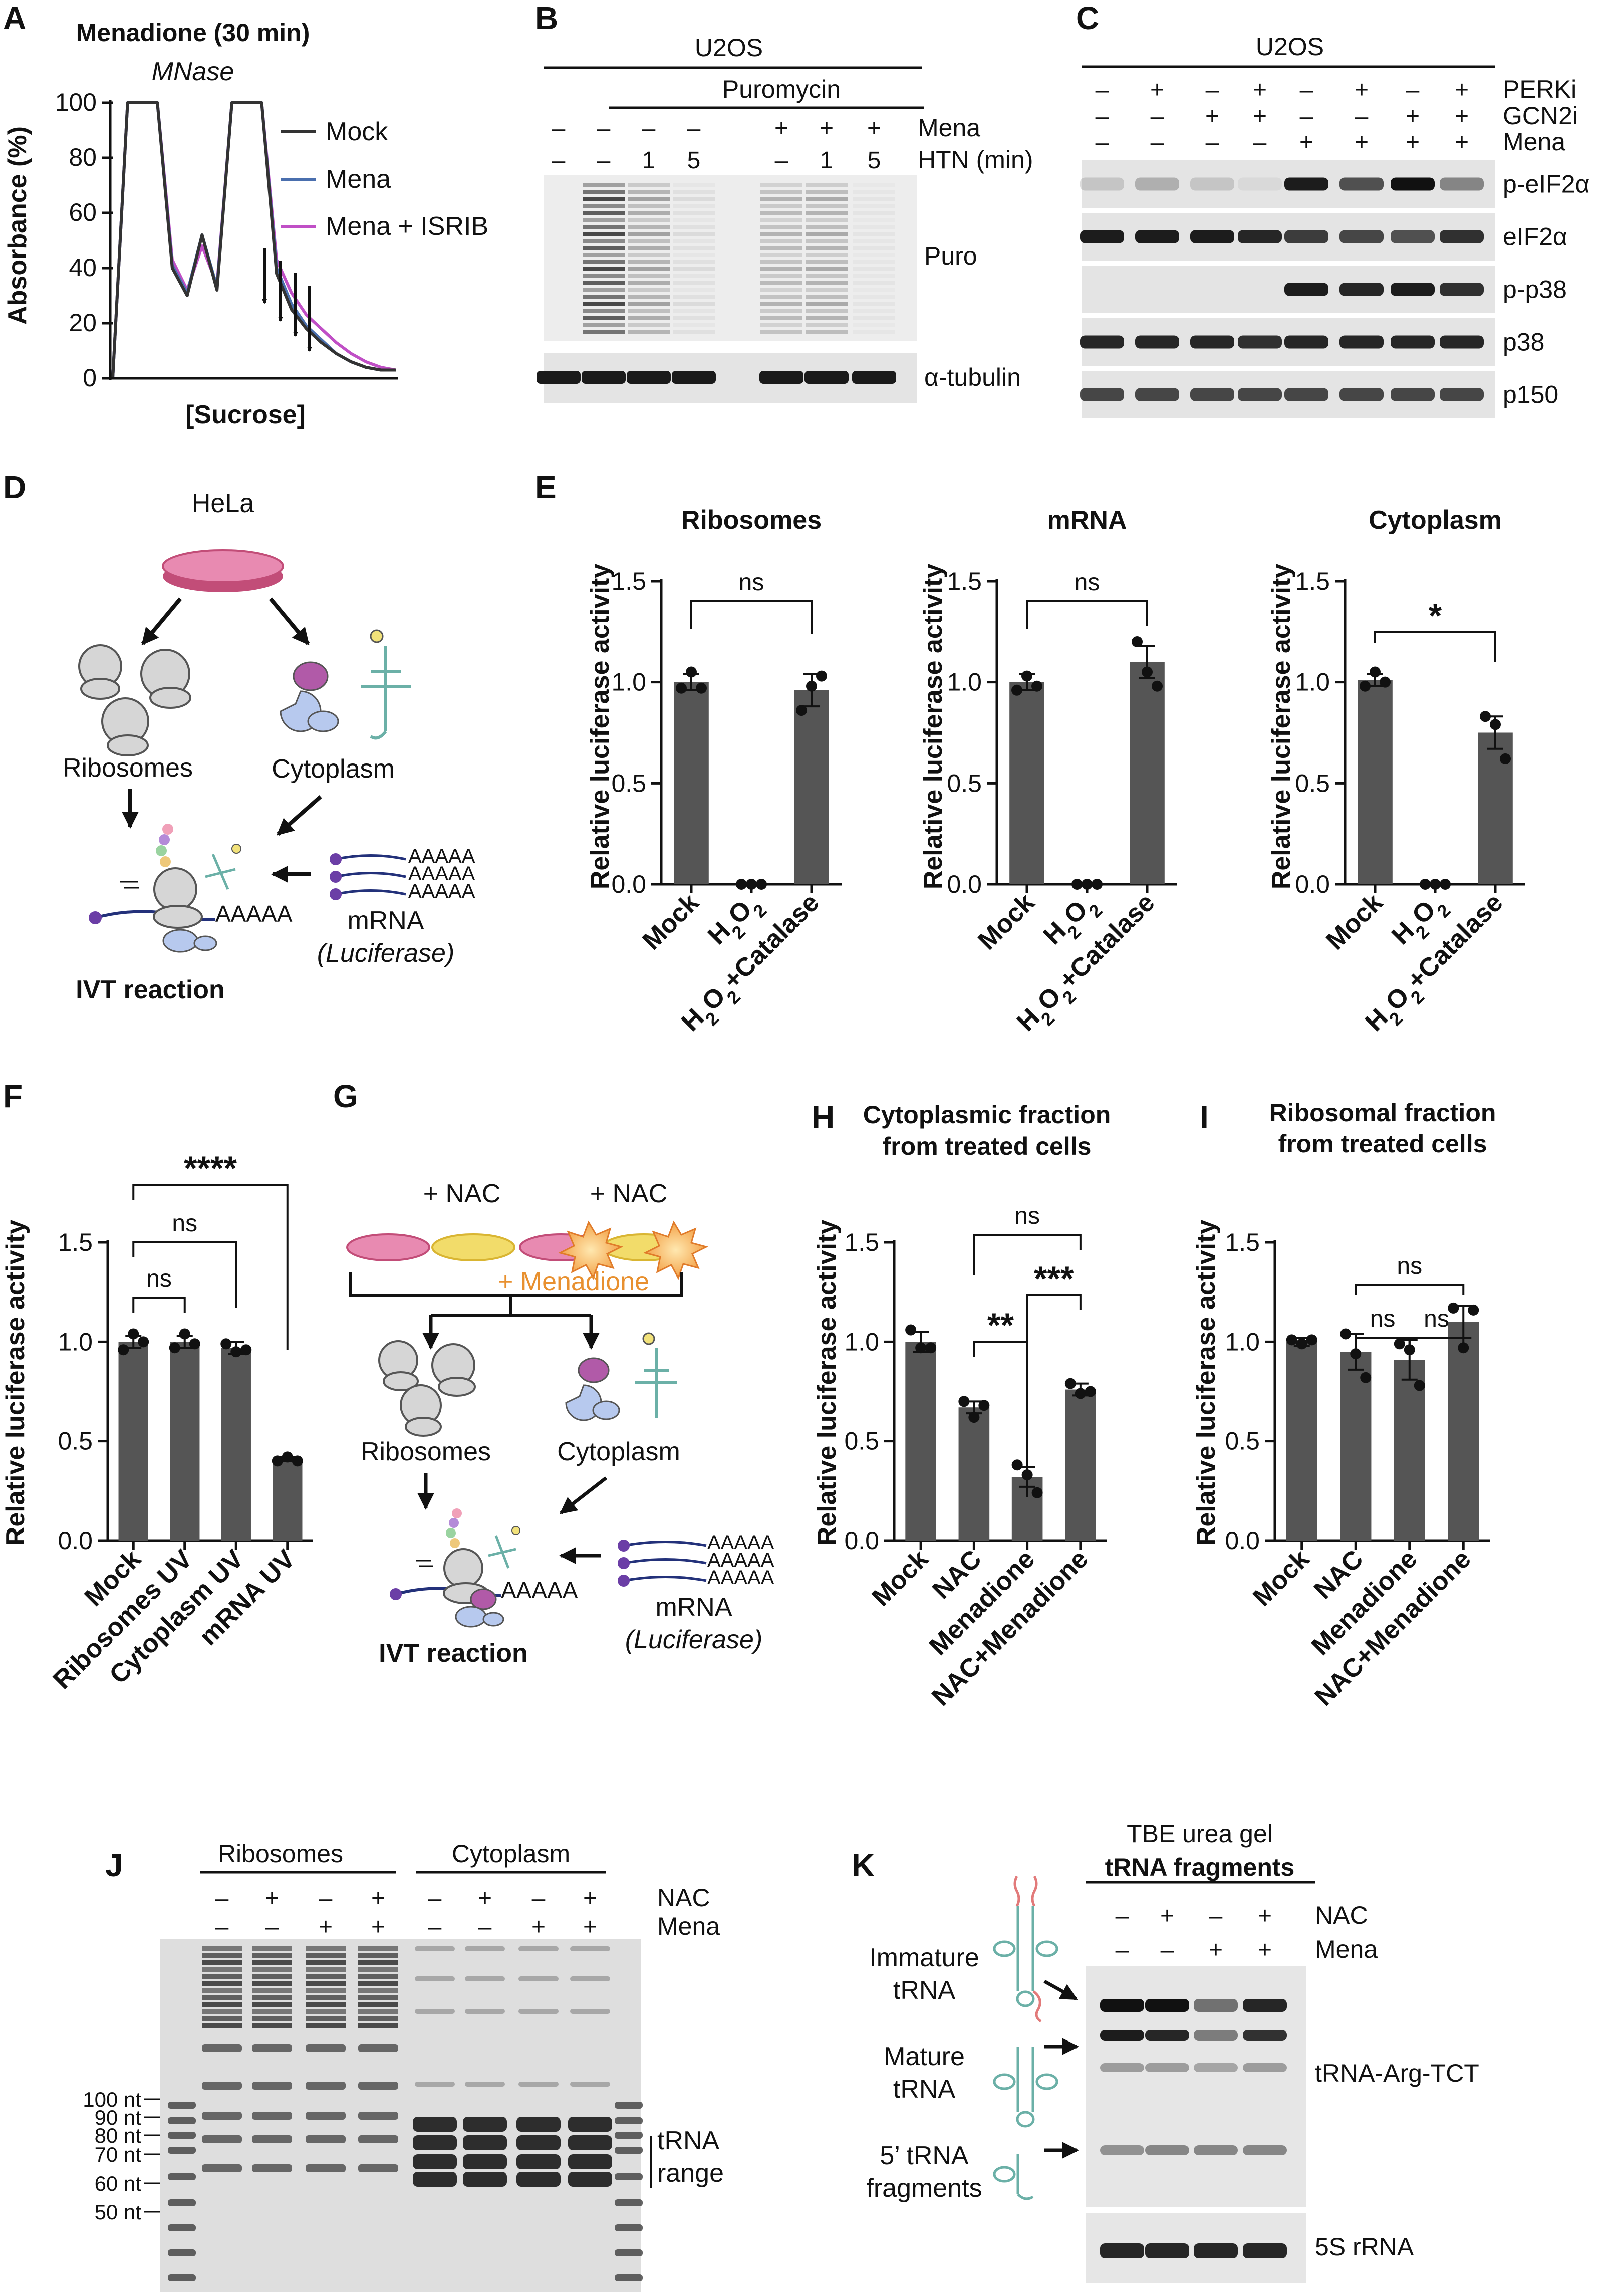 The width and height of the screenshot is (1609, 2296). I want to click on y-tick-label: 0.5, so click(75, 1441).